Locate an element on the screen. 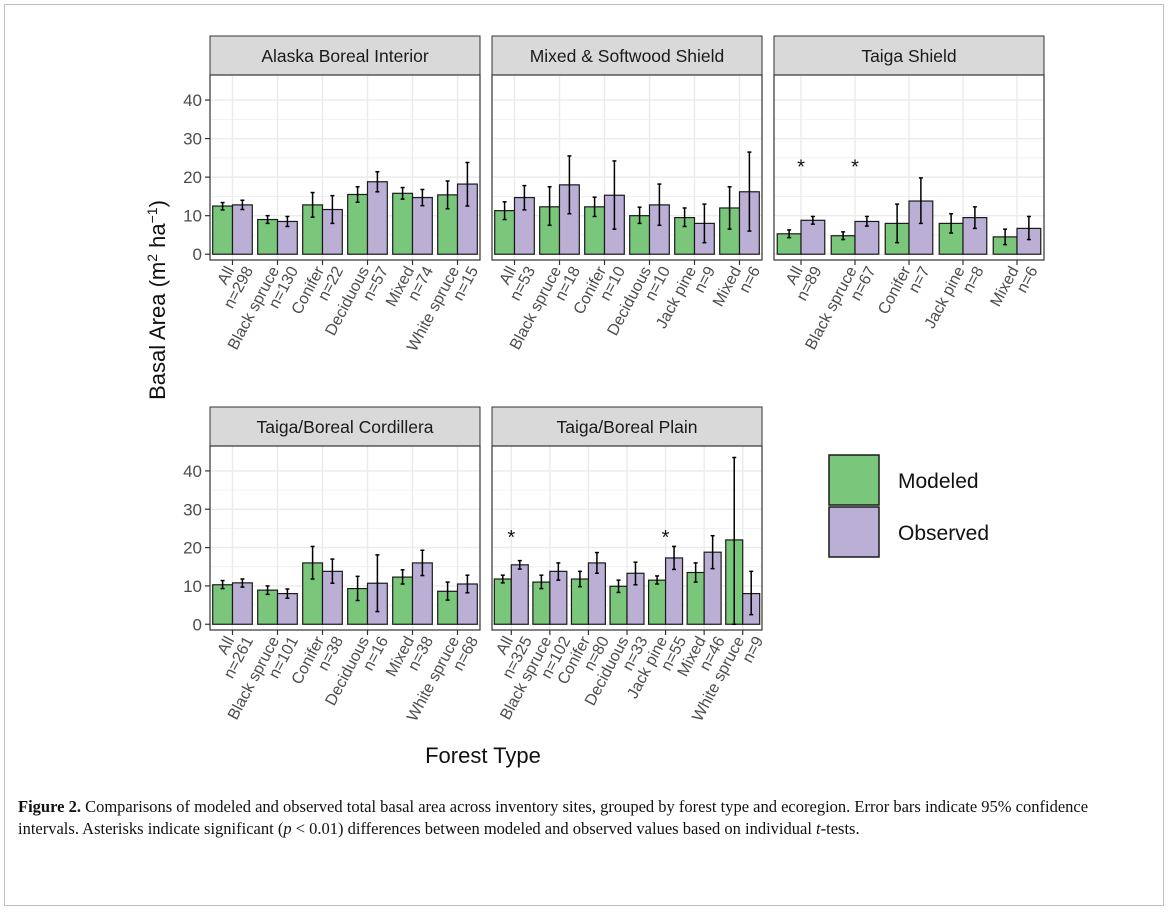 The height and width of the screenshot is (912, 1170). legend-swatch-modeled is located at coordinates (854, 480).